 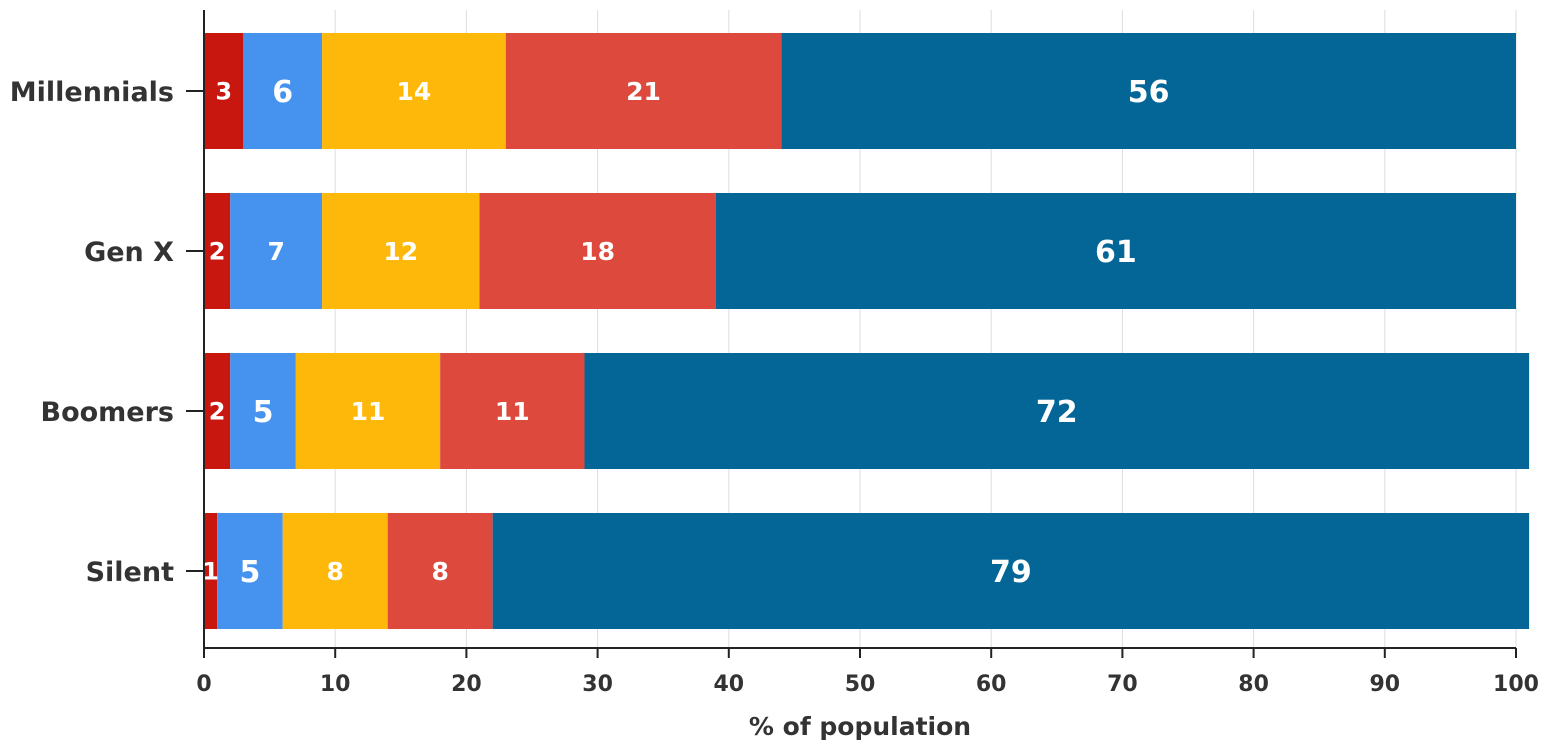 What do you see at coordinates (107, 412) in the screenshot?
I see `category-label-boomers: Boomers` at bounding box center [107, 412].